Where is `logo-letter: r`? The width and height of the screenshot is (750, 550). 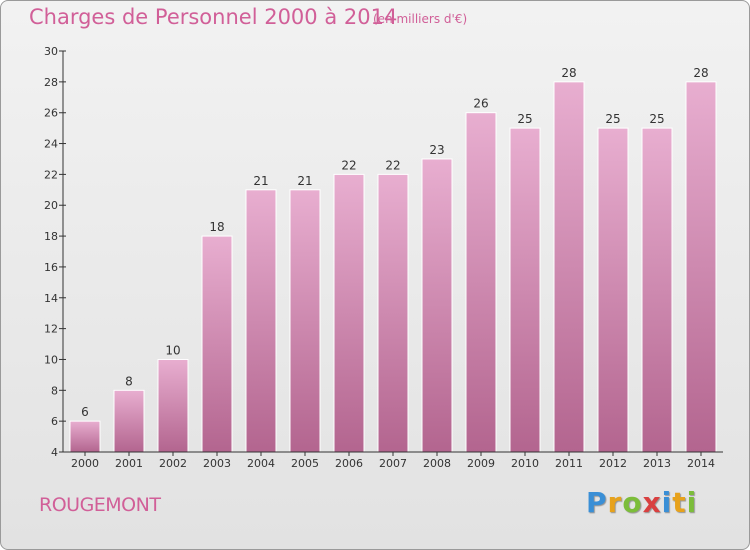 logo-letter: r is located at coordinates (615, 502).